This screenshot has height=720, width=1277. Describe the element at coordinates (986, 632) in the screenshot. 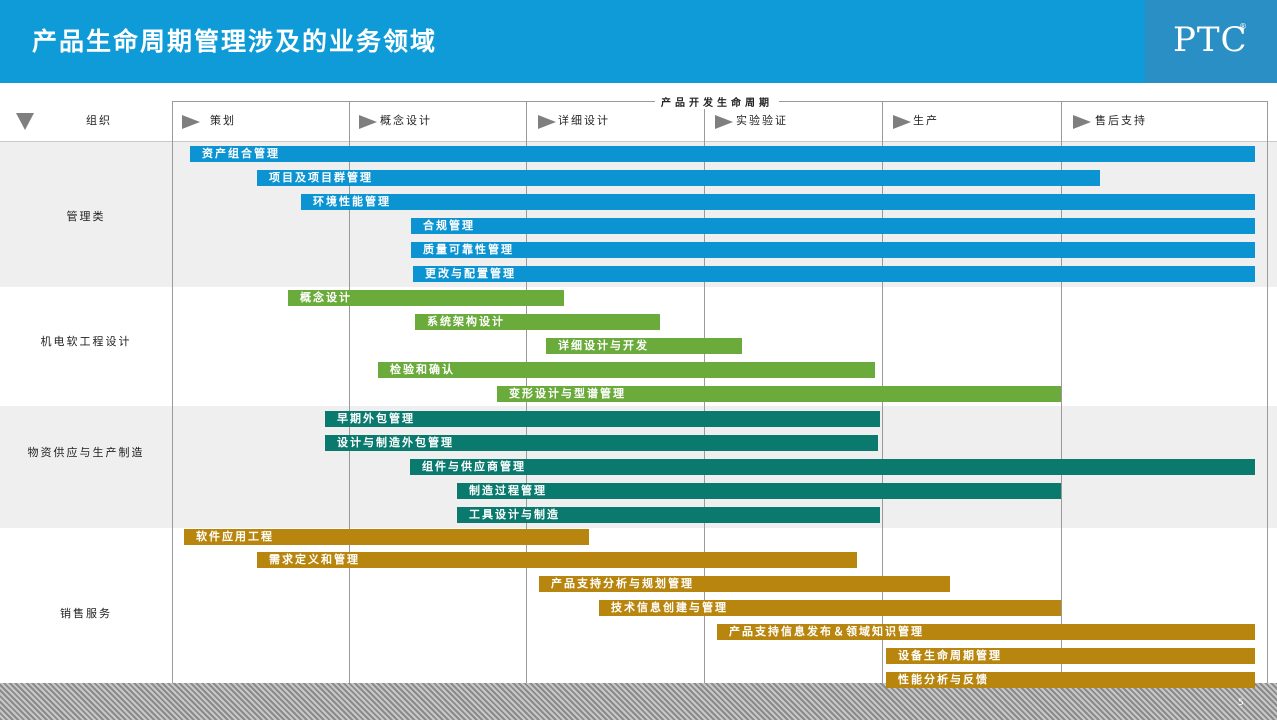

I see `bar-support-info-publish: 产品支持信息发布＆领域知识管理` at that location.